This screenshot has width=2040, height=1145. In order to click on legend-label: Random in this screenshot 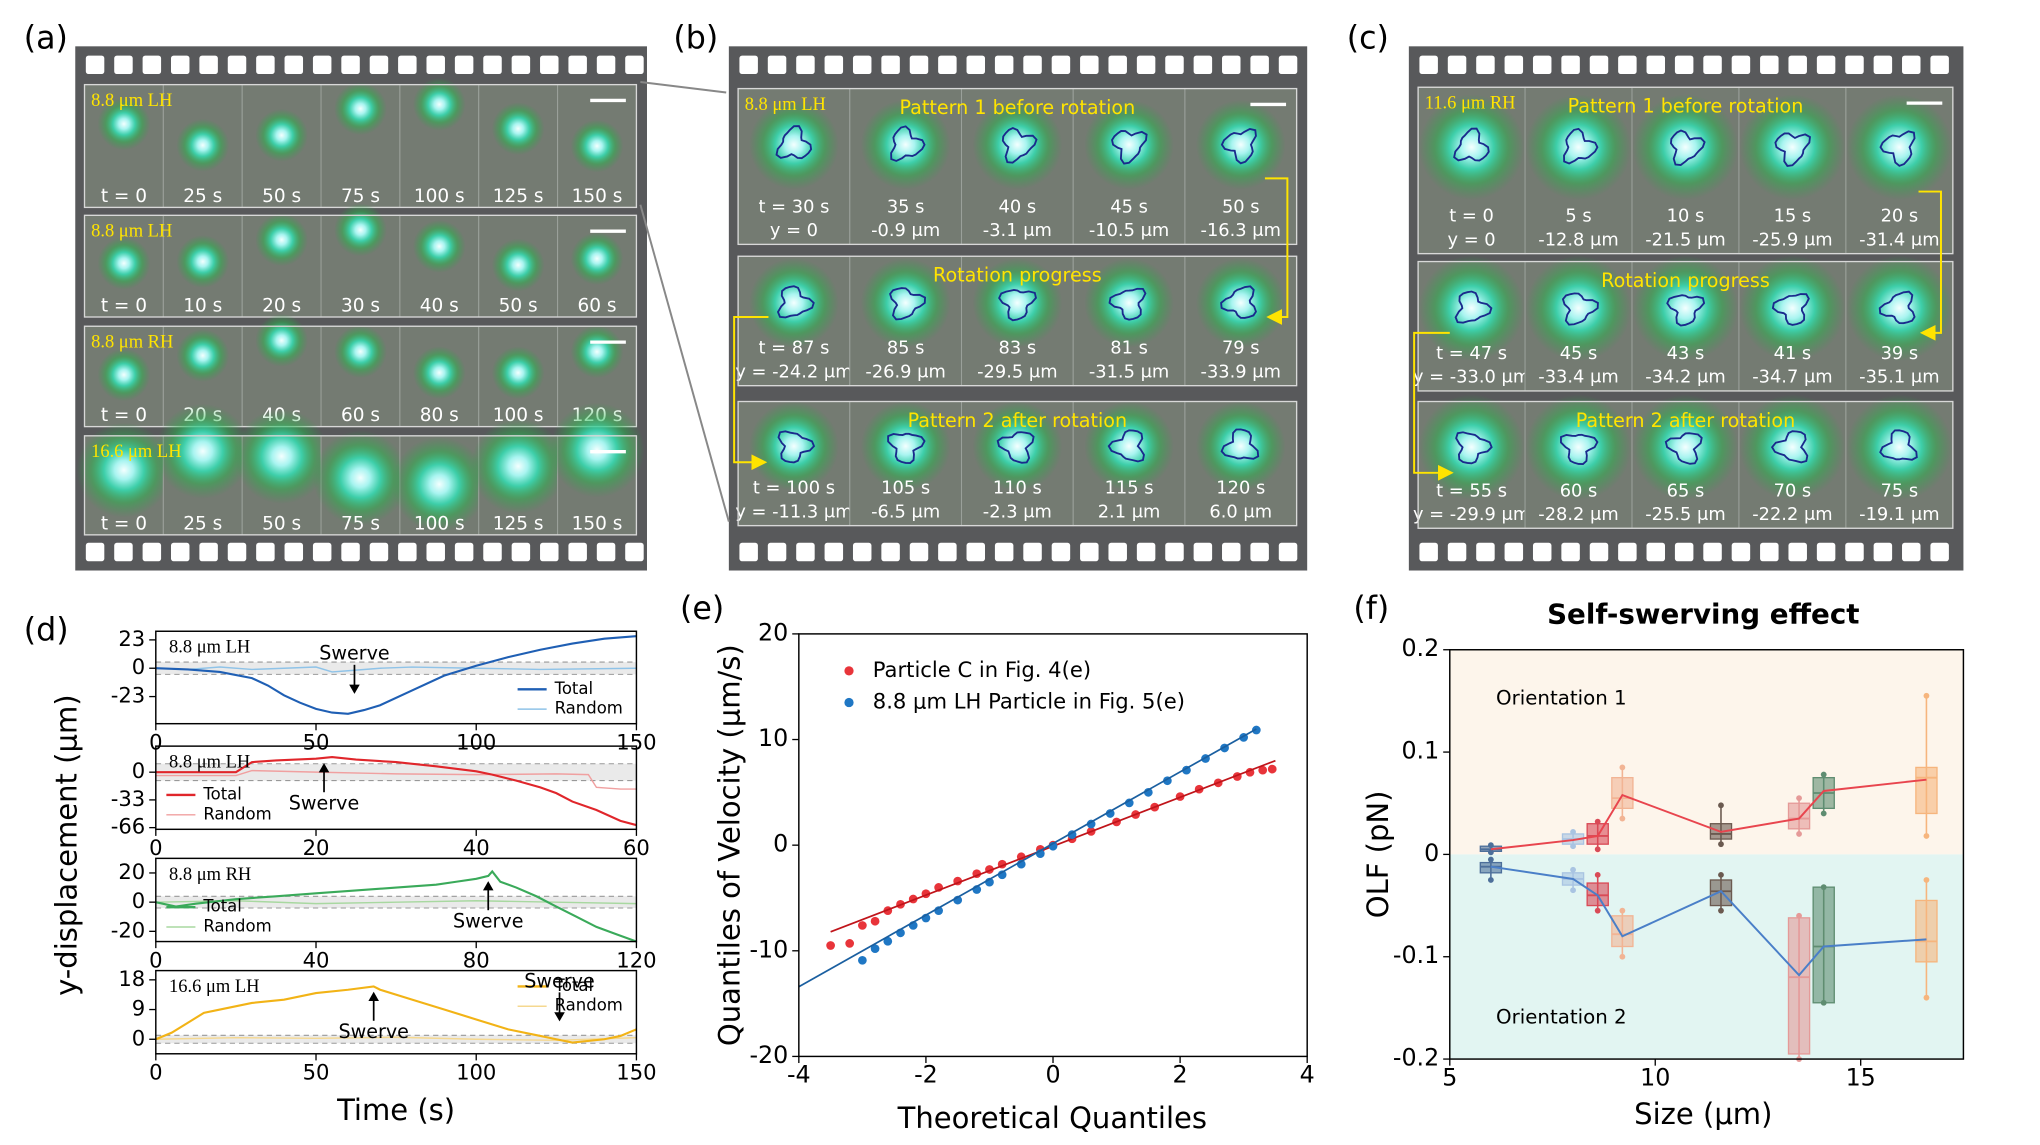, I will do `click(589, 1005)`.